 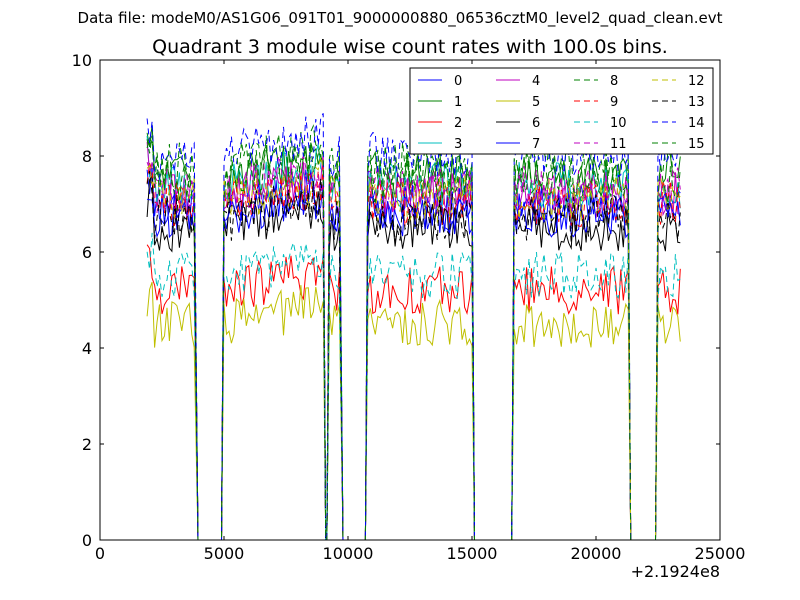 What do you see at coordinates (87, 444) in the screenshot?
I see `y-tick-label: 2` at bounding box center [87, 444].